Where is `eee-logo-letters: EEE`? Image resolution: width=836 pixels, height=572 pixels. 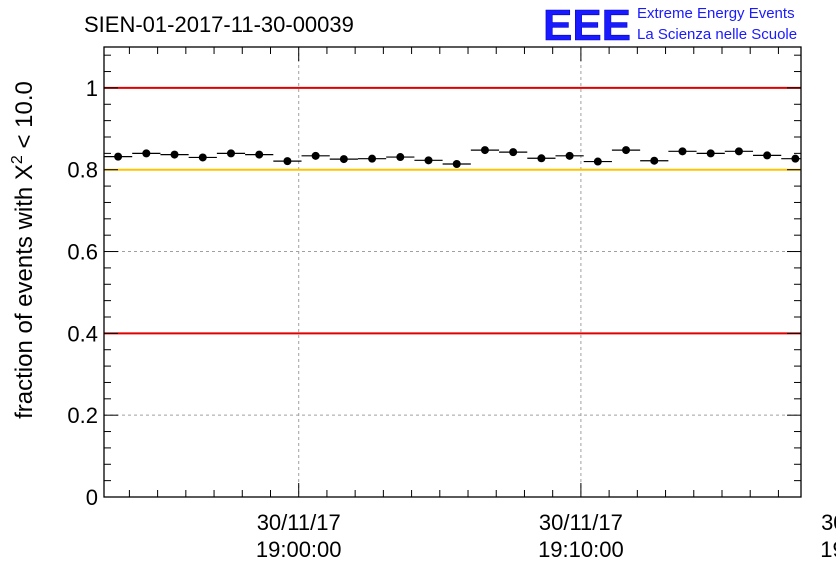 eee-logo-letters: EEE is located at coordinates (587, 25).